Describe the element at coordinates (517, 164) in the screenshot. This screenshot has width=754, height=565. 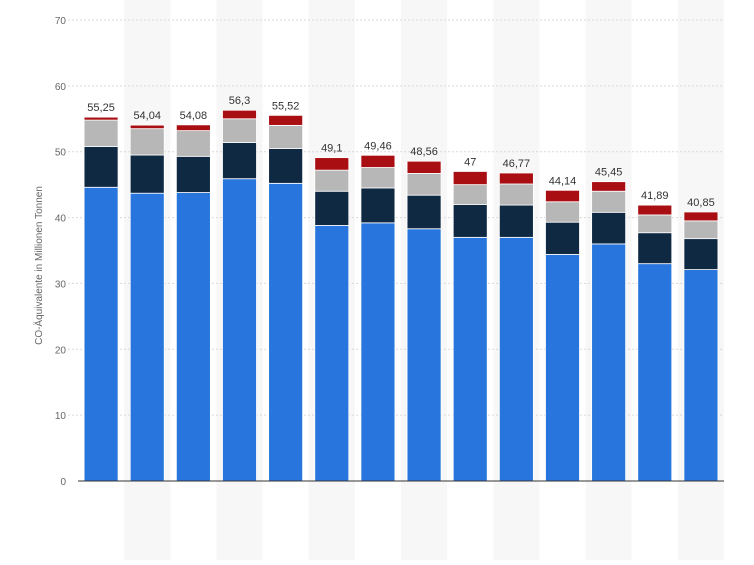
I see `total-label: 46,77` at that location.